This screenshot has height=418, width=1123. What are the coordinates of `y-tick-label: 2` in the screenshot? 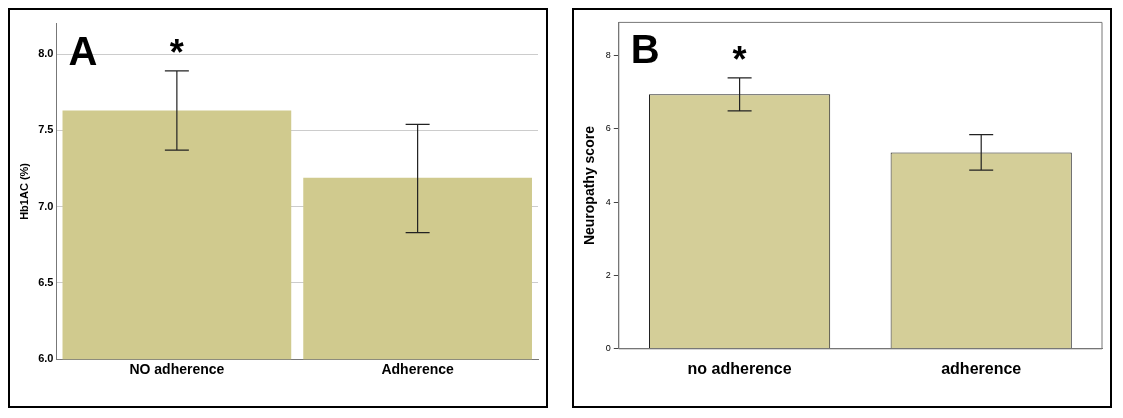 It's located at (608, 274).